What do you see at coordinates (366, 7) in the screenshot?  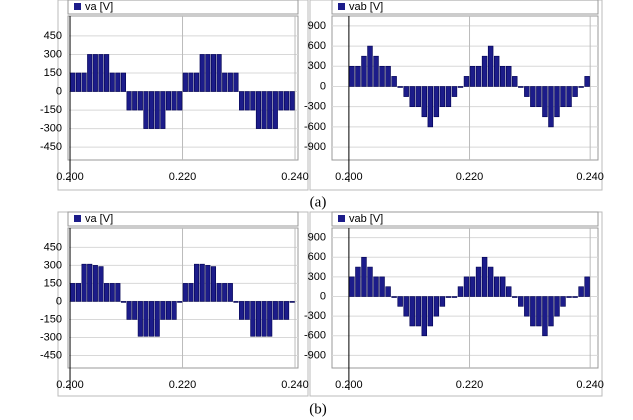 I see `legend-label: vab [V]` at bounding box center [366, 7].